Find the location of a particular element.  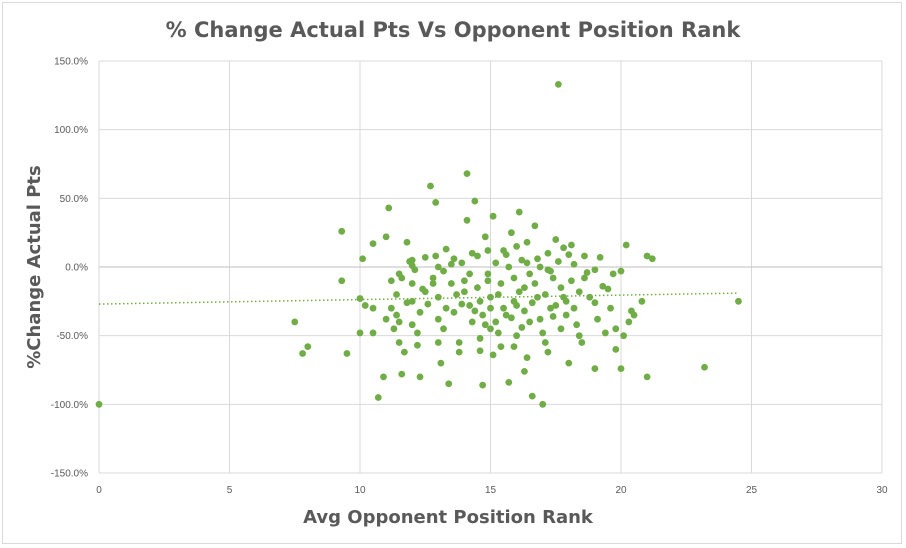

x-tick-labels: 0 5 10 15 20 25 30 is located at coordinates (492, 490).